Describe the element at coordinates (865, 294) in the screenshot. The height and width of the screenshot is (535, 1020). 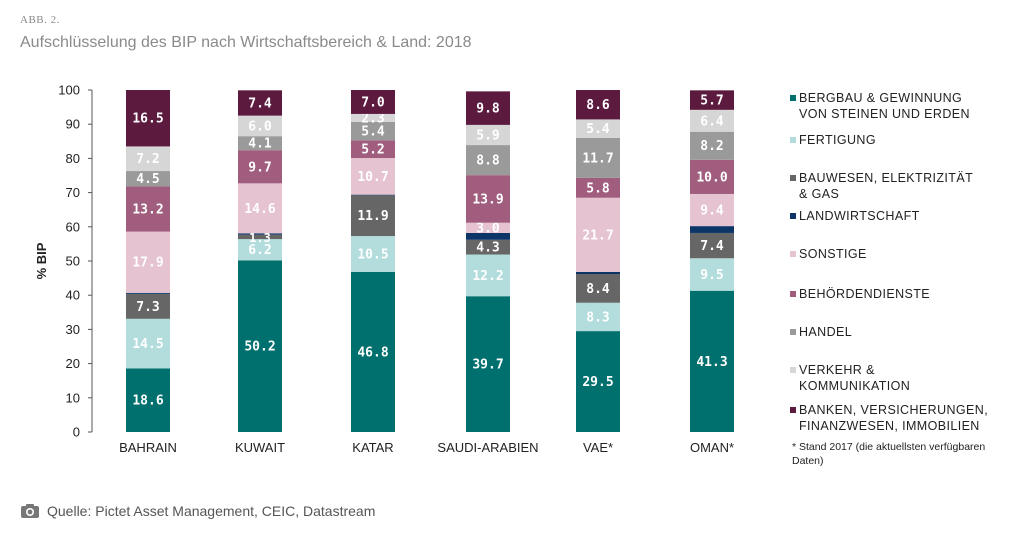
I see `legend-label: BEHÖRDENDIENSTE` at that location.